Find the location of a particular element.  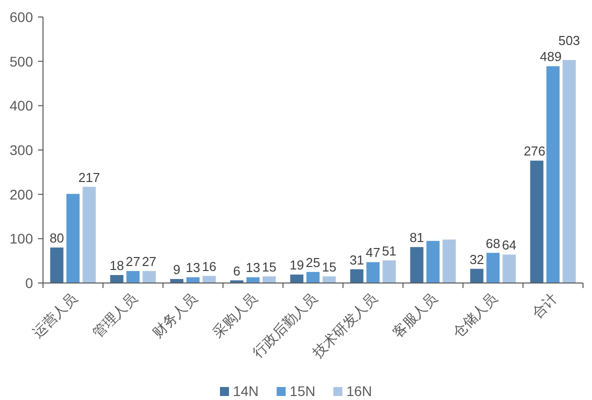

x-tick-label: 合计 is located at coordinates (544, 305).